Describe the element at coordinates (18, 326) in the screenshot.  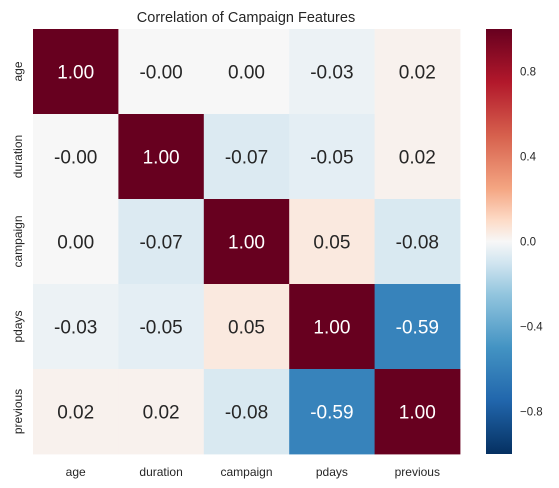
I see `y-tick-label: pdays` at that location.